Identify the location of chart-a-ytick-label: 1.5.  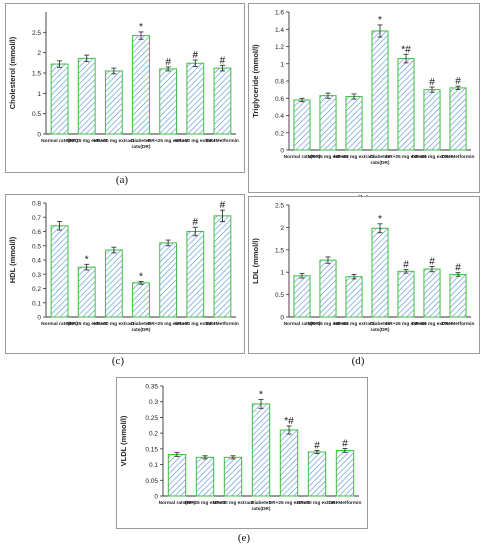
(36, 74).